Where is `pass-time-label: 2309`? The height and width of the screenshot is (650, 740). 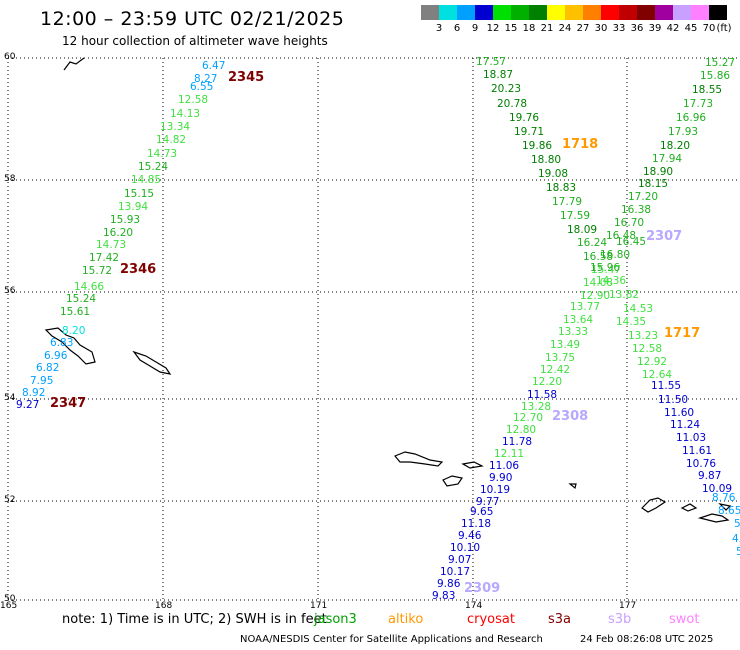
pass-time-label: 2309 is located at coordinates (482, 588).